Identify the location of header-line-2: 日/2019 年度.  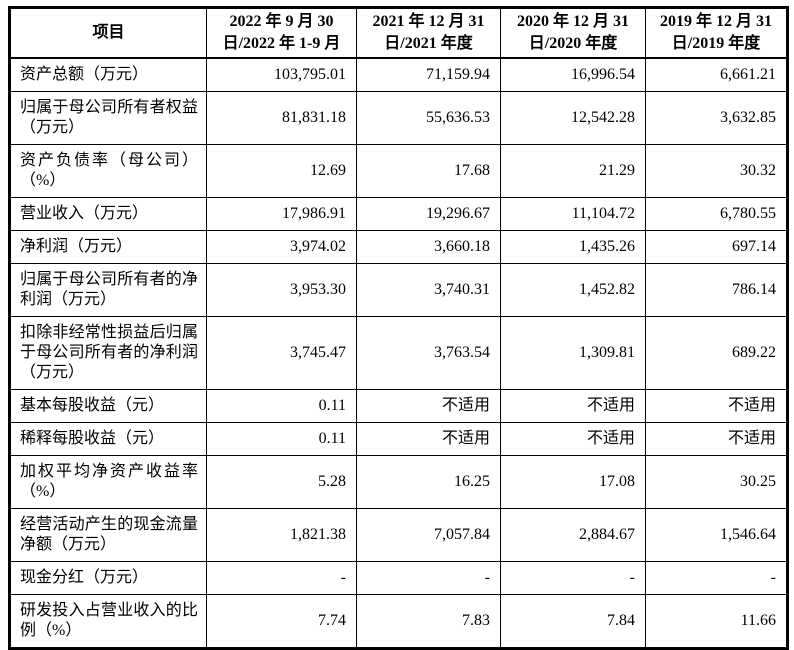
(716, 43).